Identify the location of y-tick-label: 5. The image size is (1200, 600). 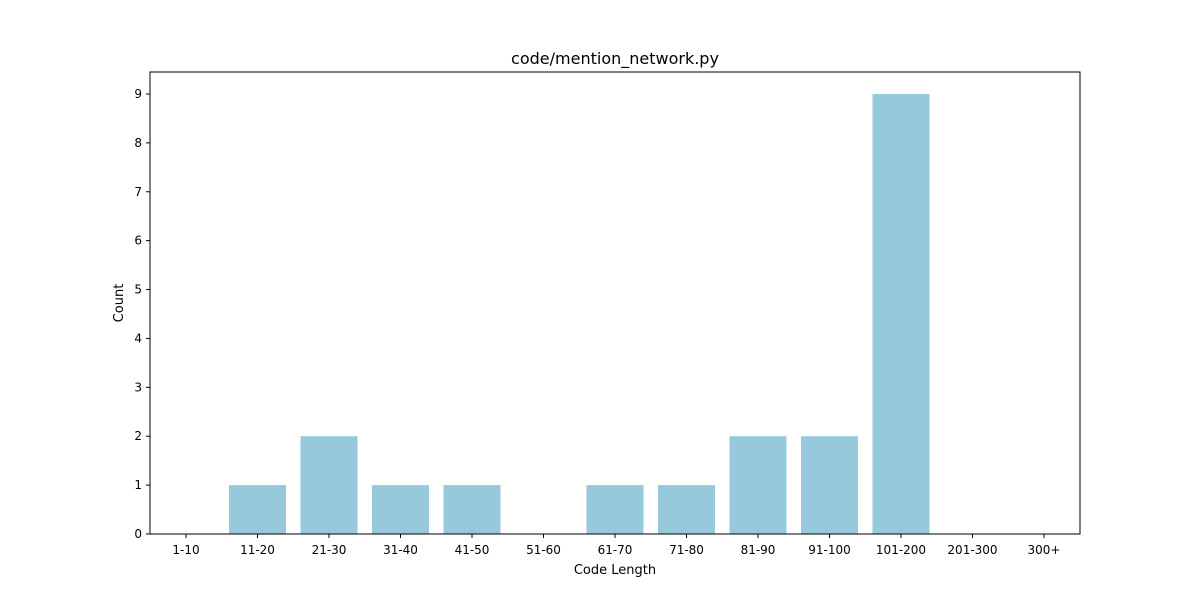
(138, 290).